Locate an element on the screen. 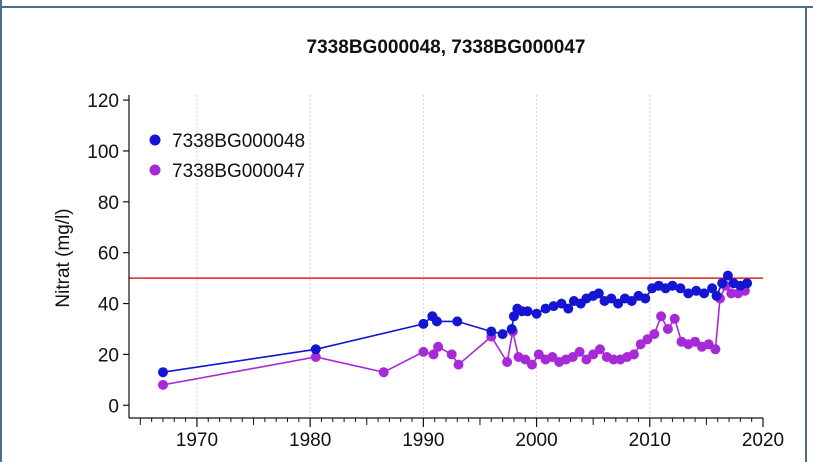 Image resolution: width=813 pixels, height=462 pixels. legend-label-7338bg000047: 7338BG000047 is located at coordinates (238, 171).